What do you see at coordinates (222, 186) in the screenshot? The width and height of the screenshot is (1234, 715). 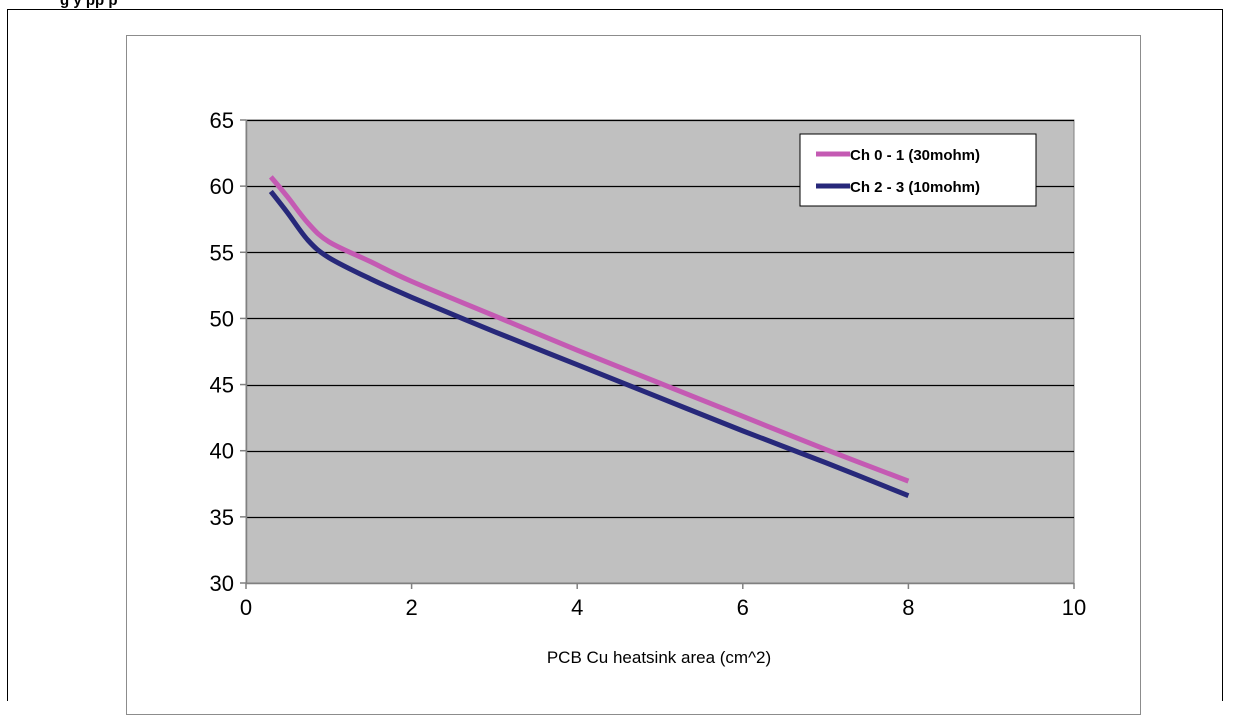 I see `y-tick-label: 60` at bounding box center [222, 186].